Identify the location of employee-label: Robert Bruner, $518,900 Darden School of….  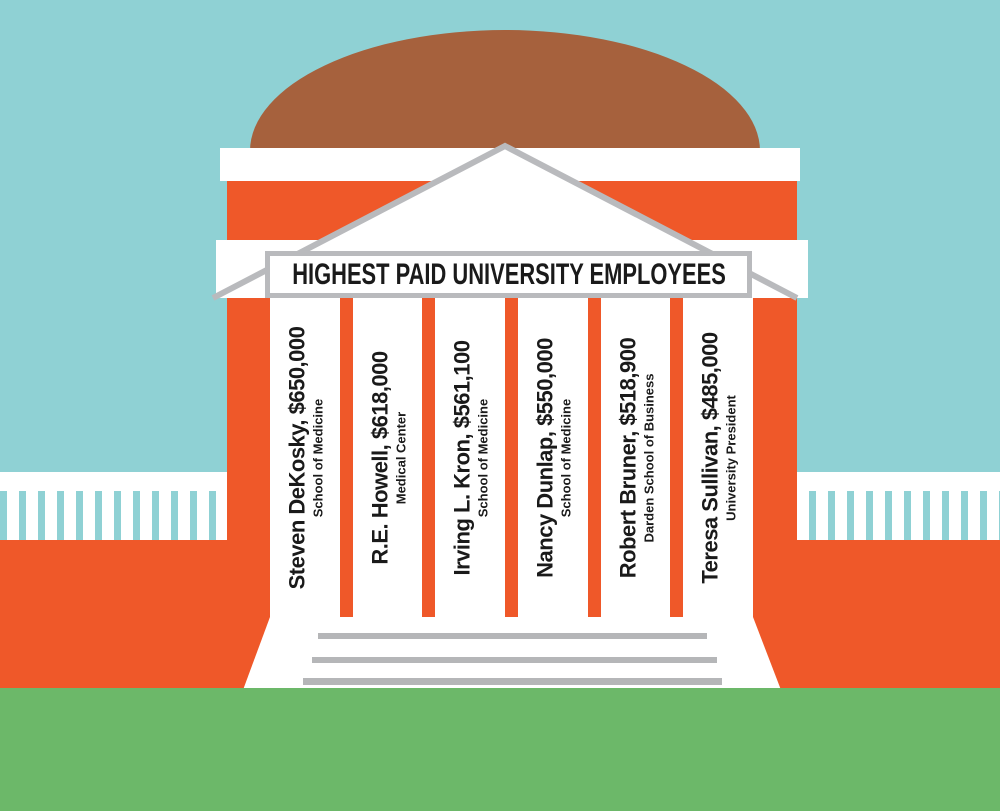
(635, 457).